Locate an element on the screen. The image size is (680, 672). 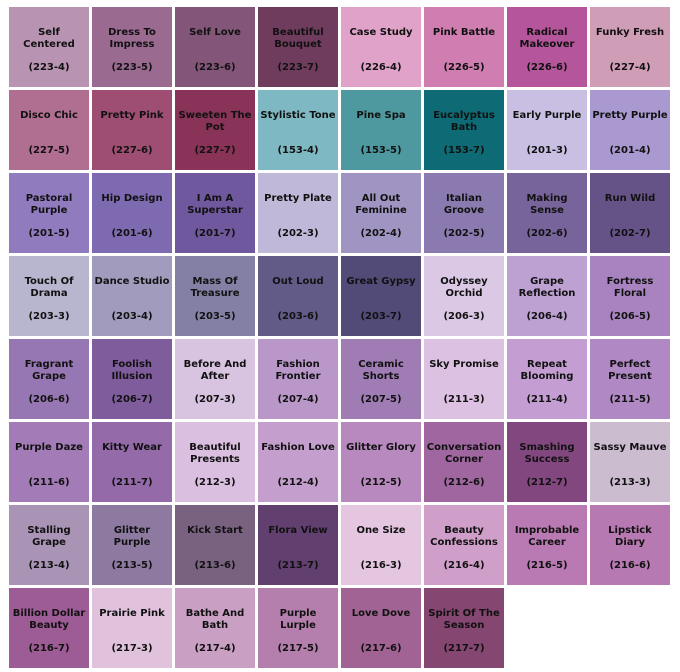
color-swatch: Funky Fresh (227-4) is located at coordinates (630, 47).